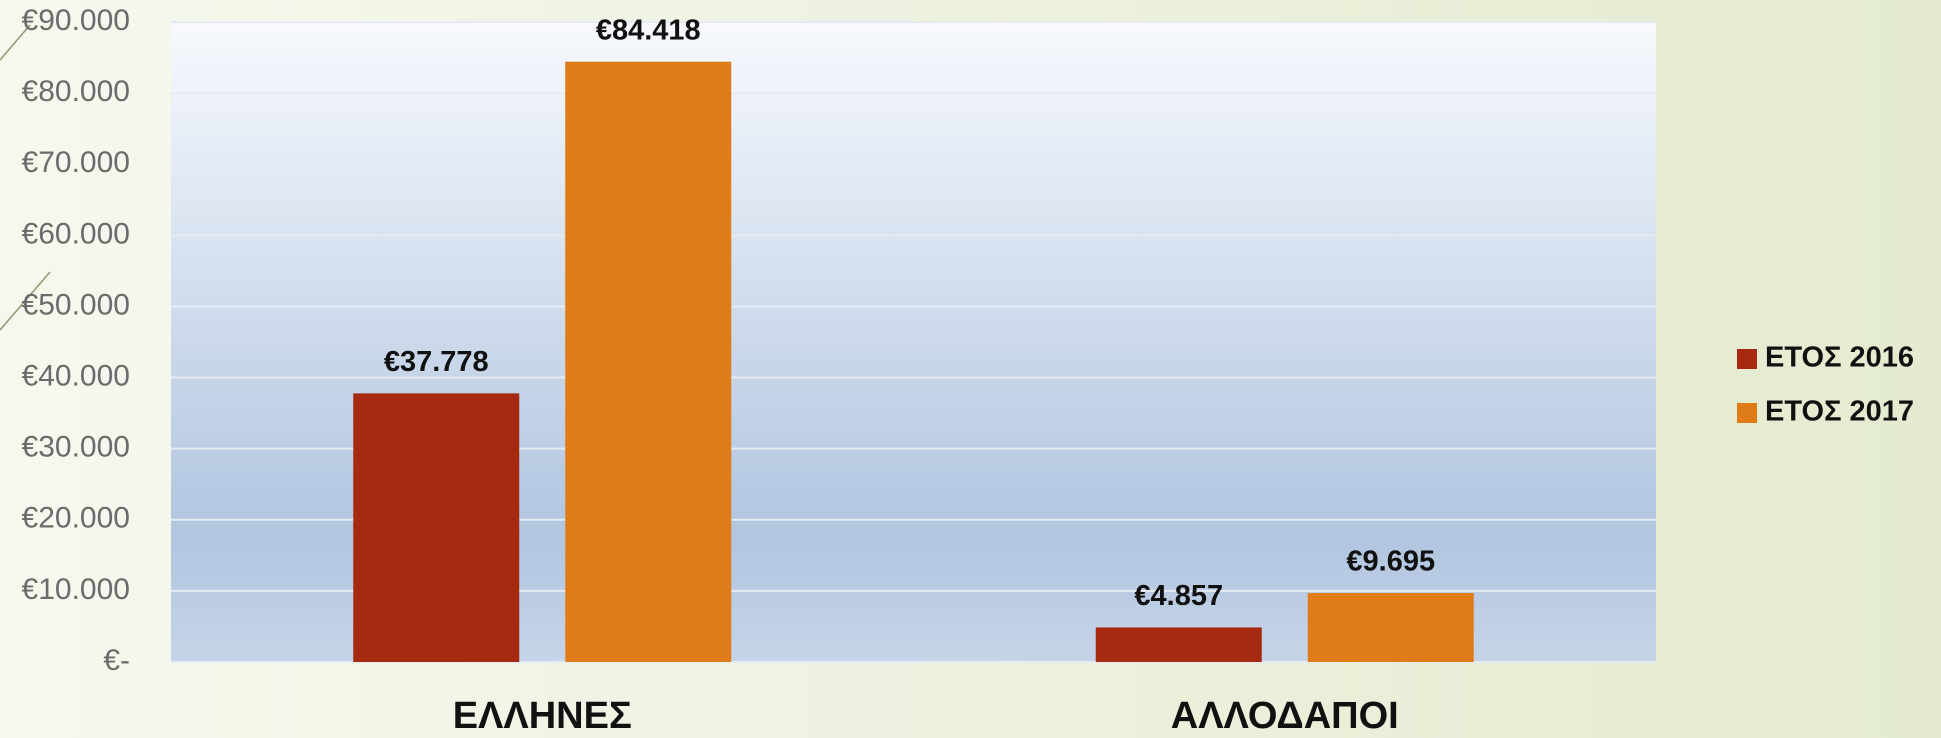 The height and width of the screenshot is (738, 1941). I want to click on y-tick-label: €80.000, so click(76, 91).